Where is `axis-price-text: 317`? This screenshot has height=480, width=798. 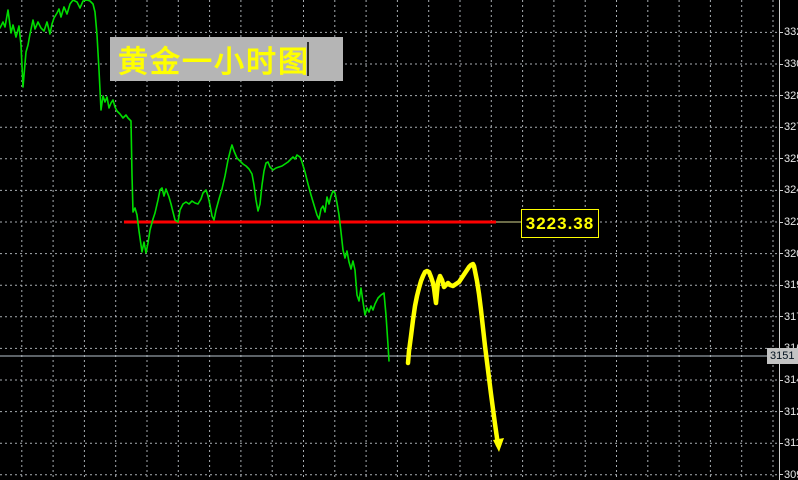 axis-price-text: 317 is located at coordinates (791, 316).